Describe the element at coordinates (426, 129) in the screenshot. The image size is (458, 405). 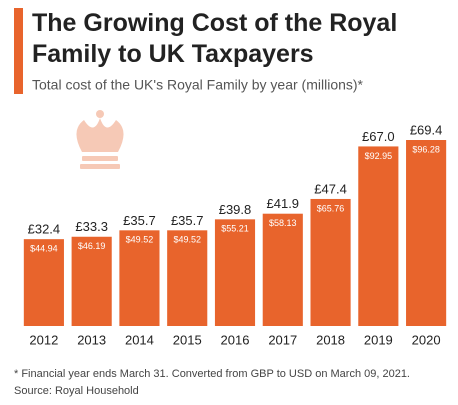
I see `value-label: £69.4` at that location.